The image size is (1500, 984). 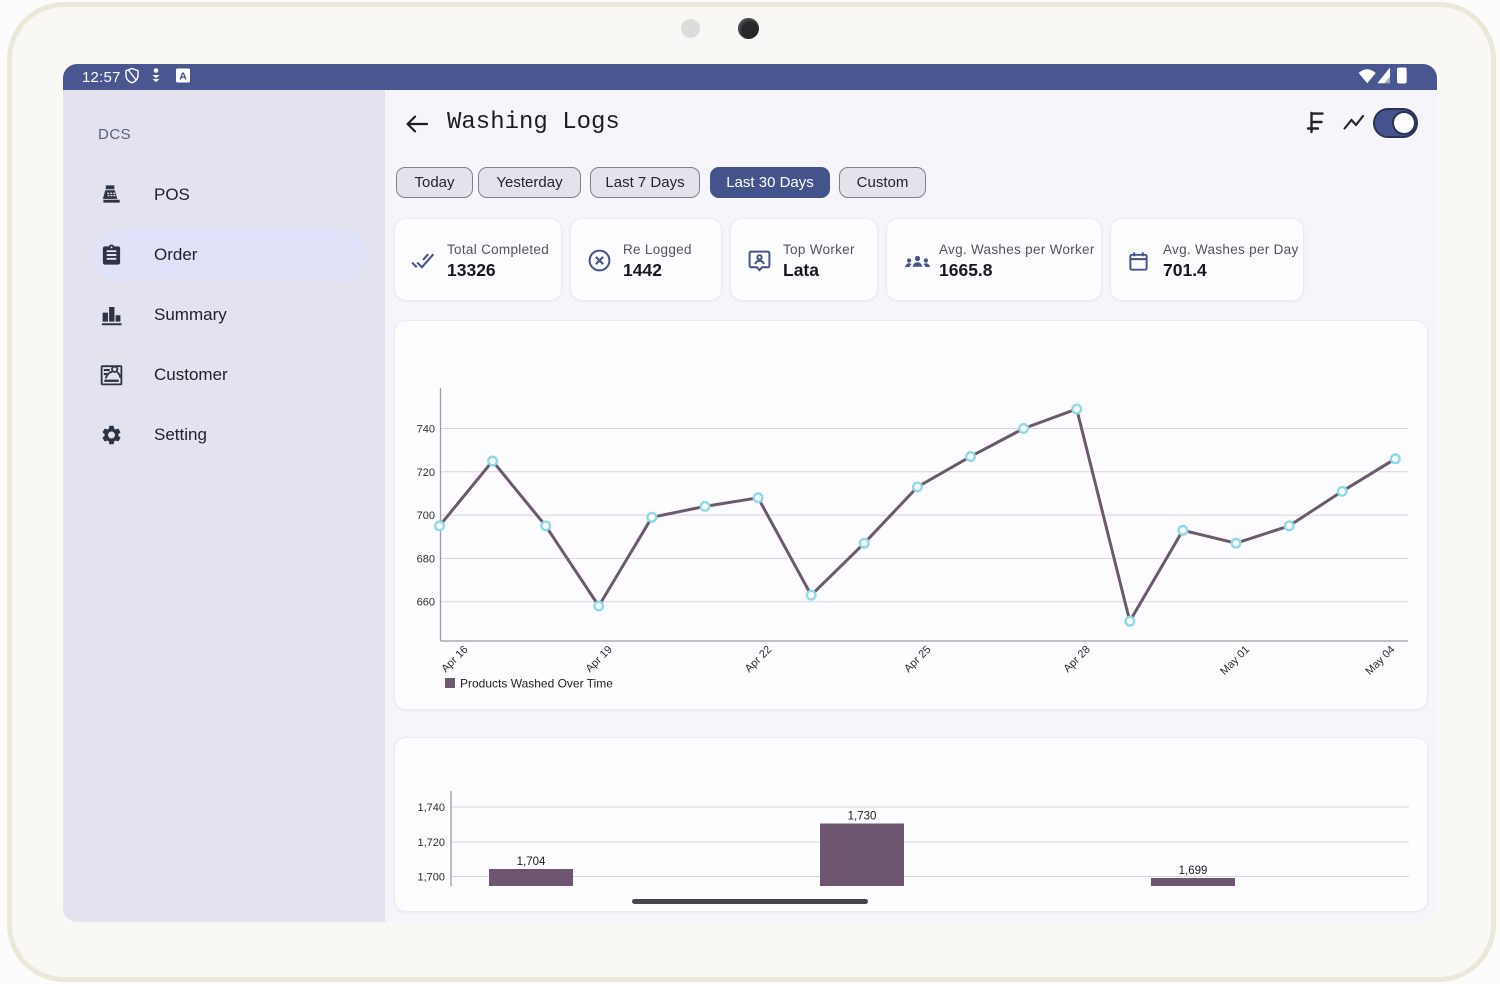 What do you see at coordinates (1235, 661) in the screenshot?
I see `svg-text: May 01` at bounding box center [1235, 661].